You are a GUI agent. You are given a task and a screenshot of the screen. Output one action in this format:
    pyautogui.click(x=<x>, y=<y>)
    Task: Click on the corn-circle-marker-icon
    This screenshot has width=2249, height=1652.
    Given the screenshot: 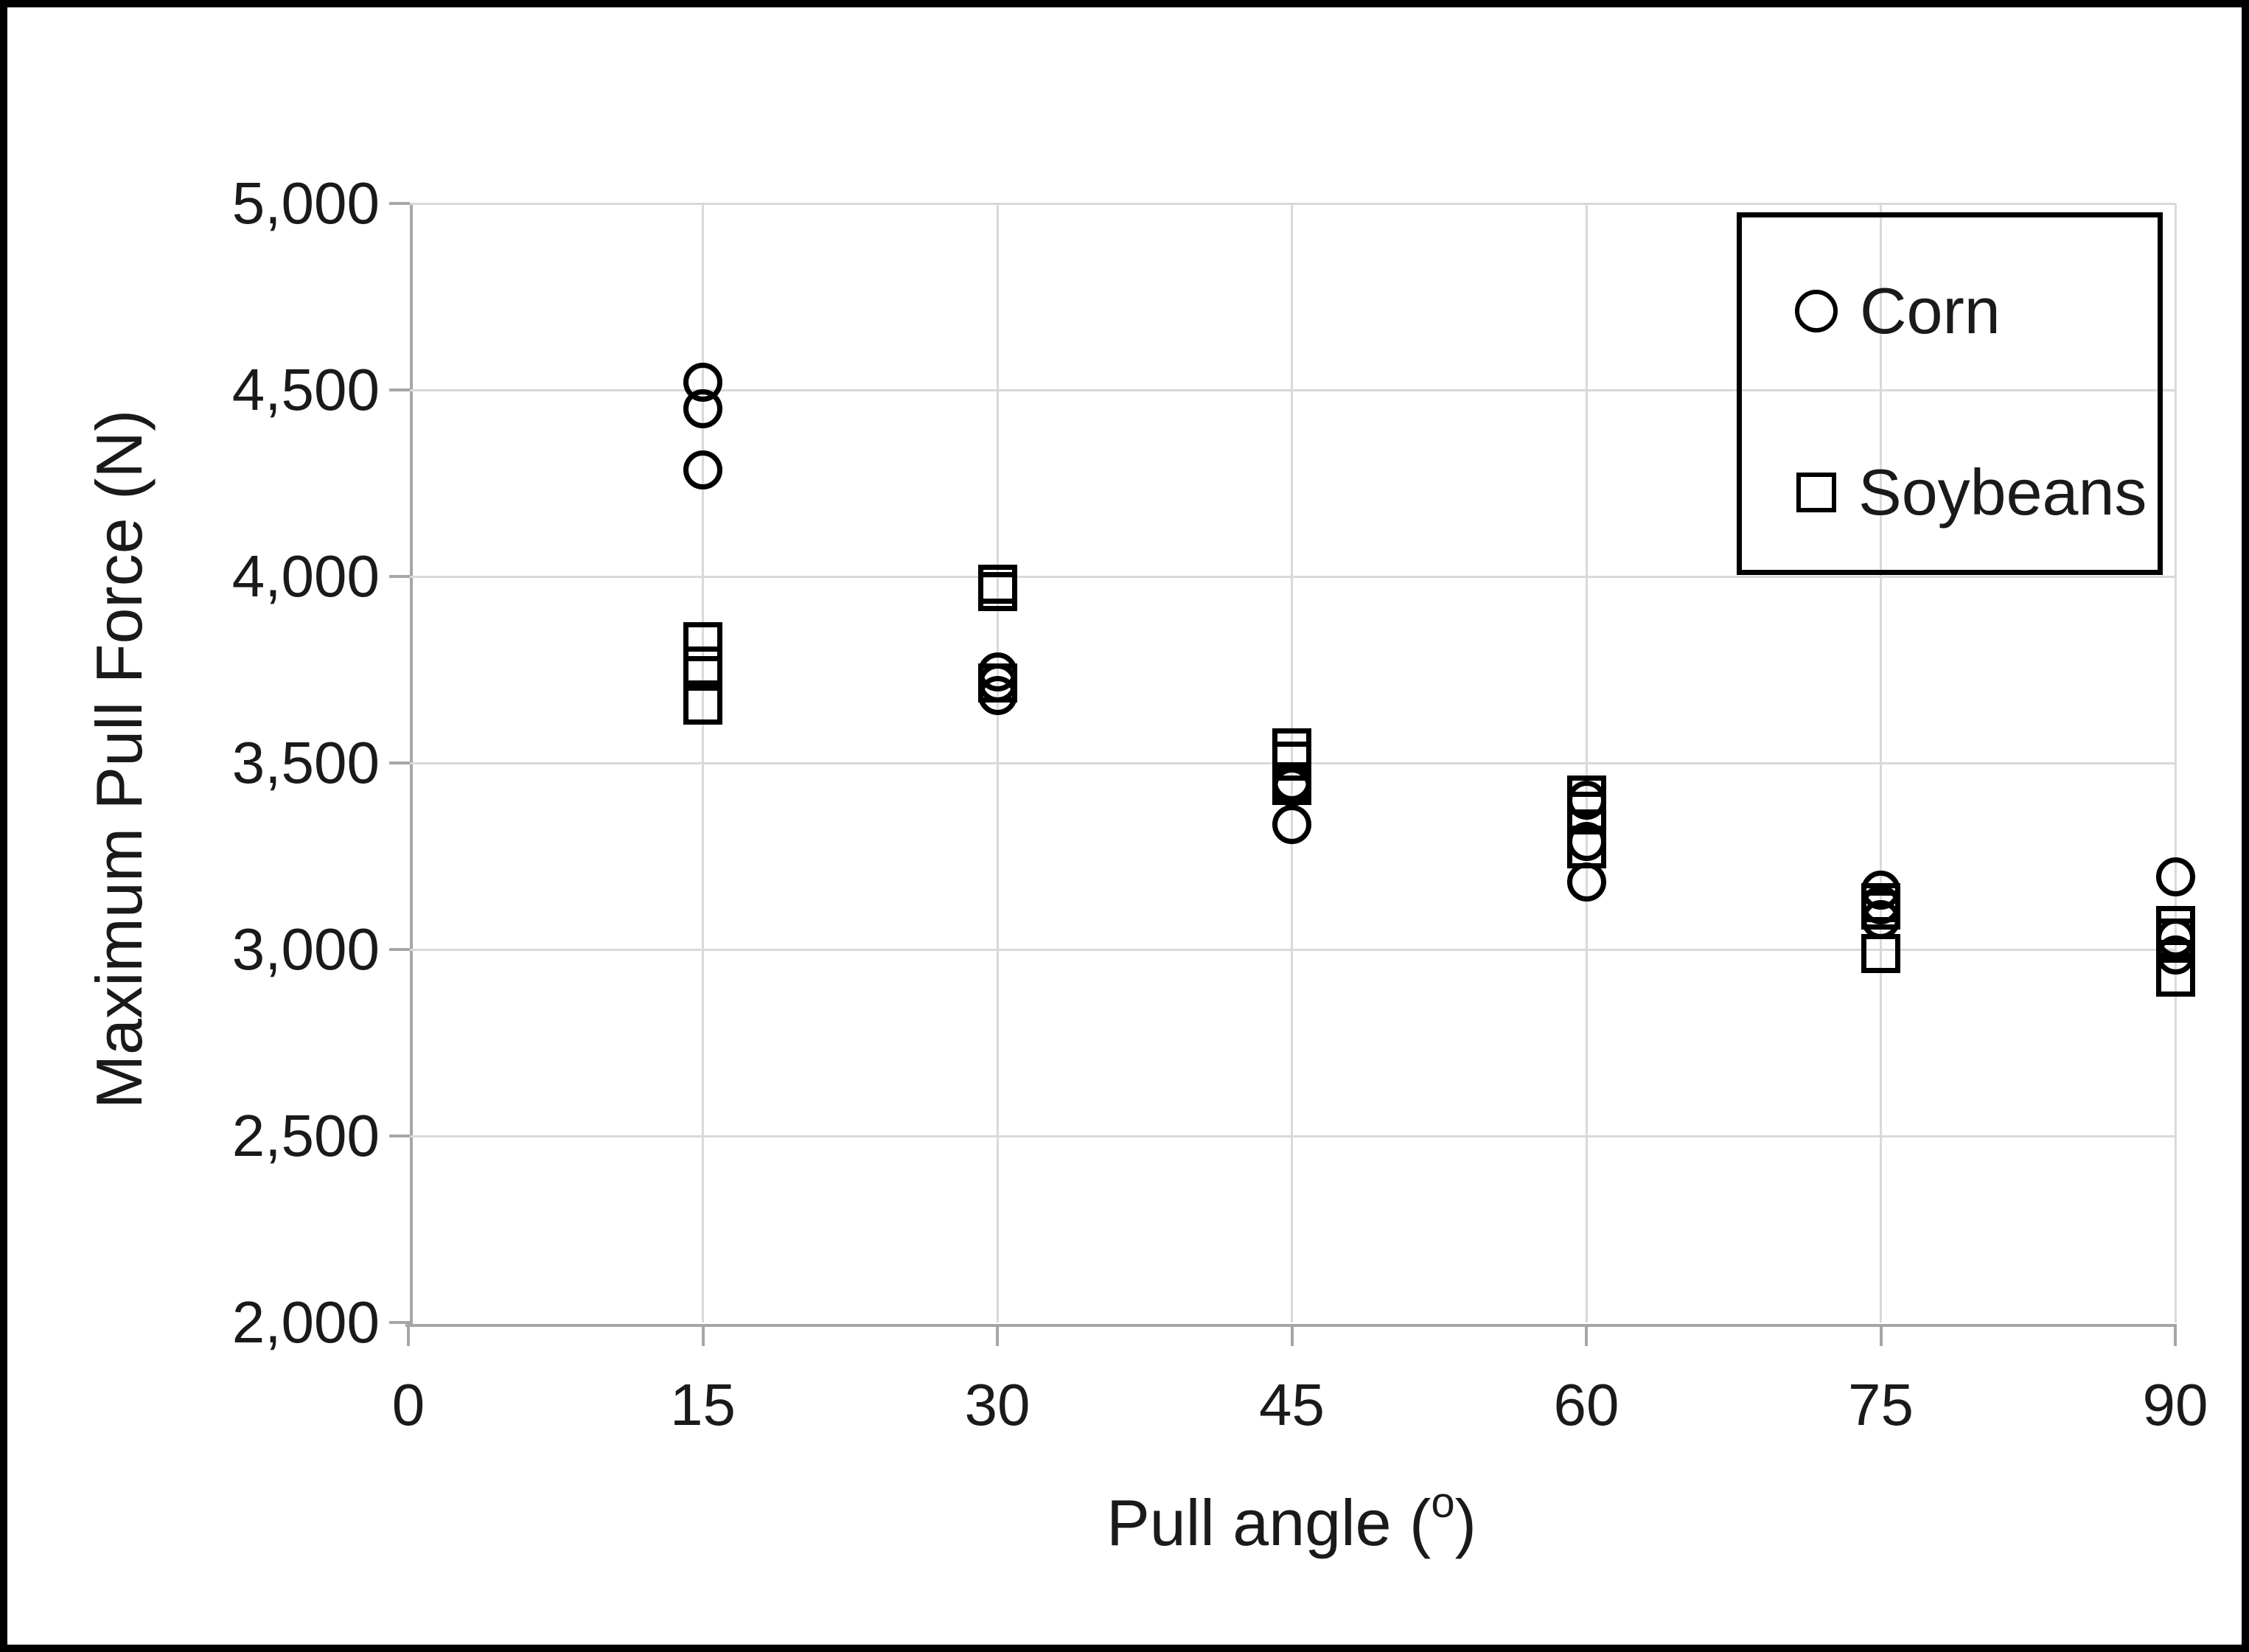 What is the action you would take?
    pyautogui.click(x=1817, y=311)
    